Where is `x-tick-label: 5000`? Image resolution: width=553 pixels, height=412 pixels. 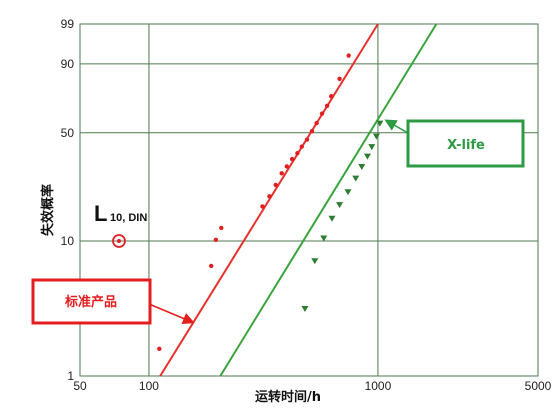 x-tick-label: 5000 is located at coordinates (538, 386).